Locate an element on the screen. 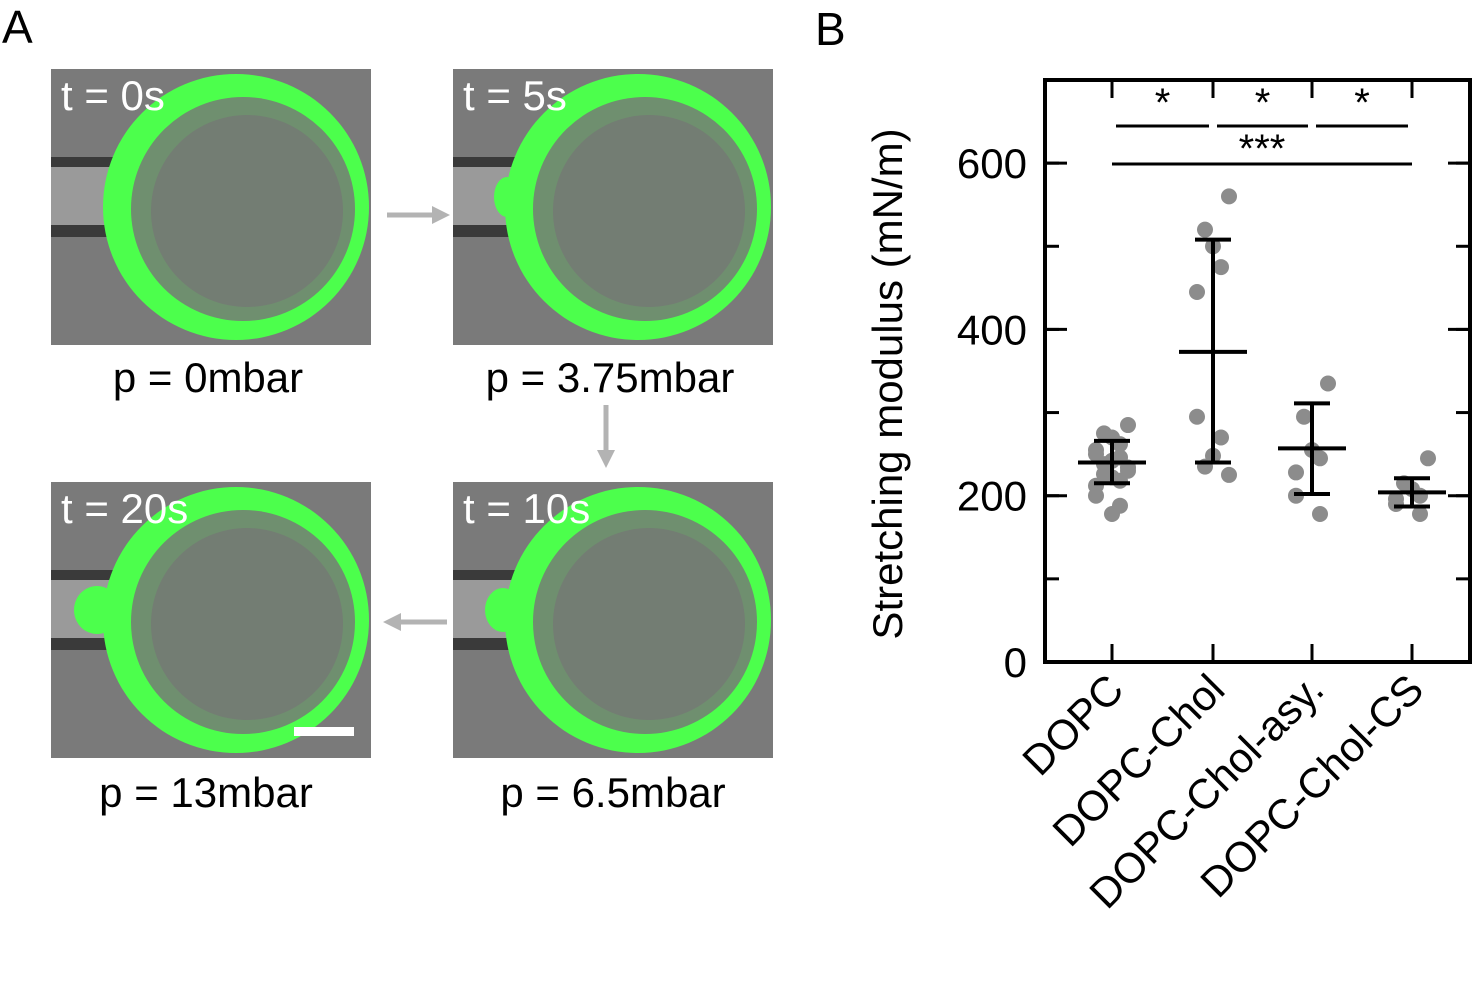 This screenshot has width=1483, height=994. y-tick-label: 0 is located at coordinates (1015, 662).